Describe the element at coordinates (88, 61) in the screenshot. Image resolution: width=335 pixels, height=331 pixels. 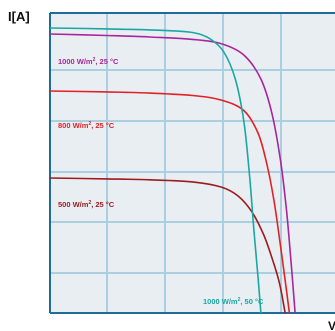
I see `series-label-1: 1000 W/m2, 25 °C` at that location.